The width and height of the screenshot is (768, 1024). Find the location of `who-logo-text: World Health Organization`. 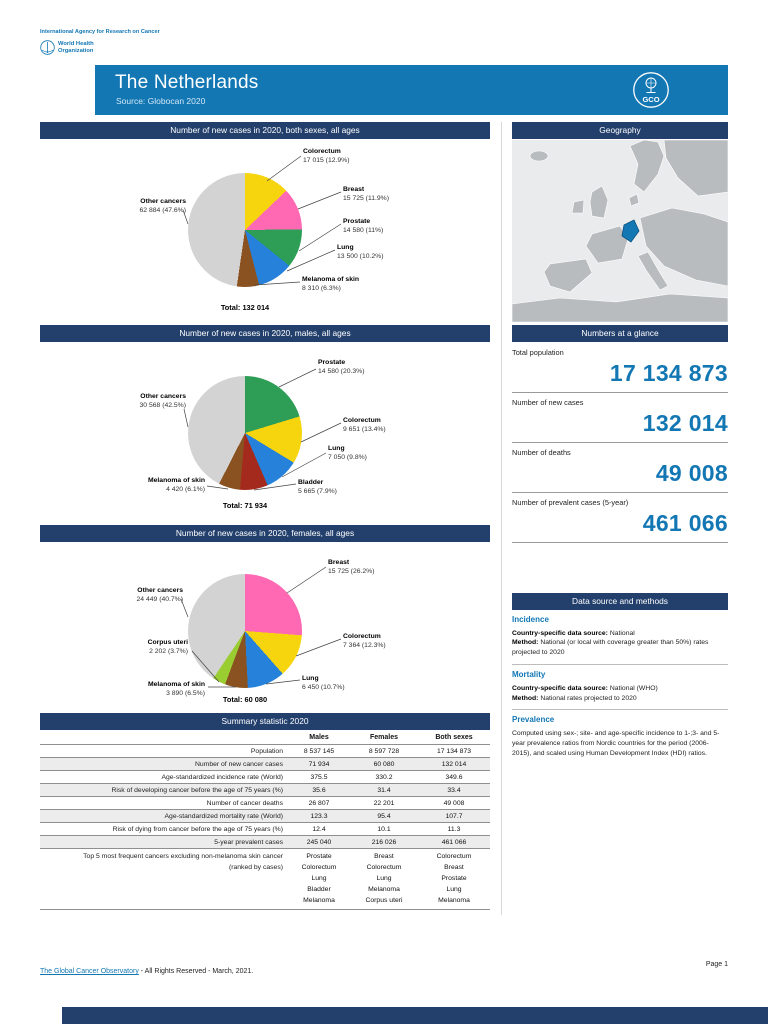

who-logo-text: World Health Organization is located at coordinates (76, 47).